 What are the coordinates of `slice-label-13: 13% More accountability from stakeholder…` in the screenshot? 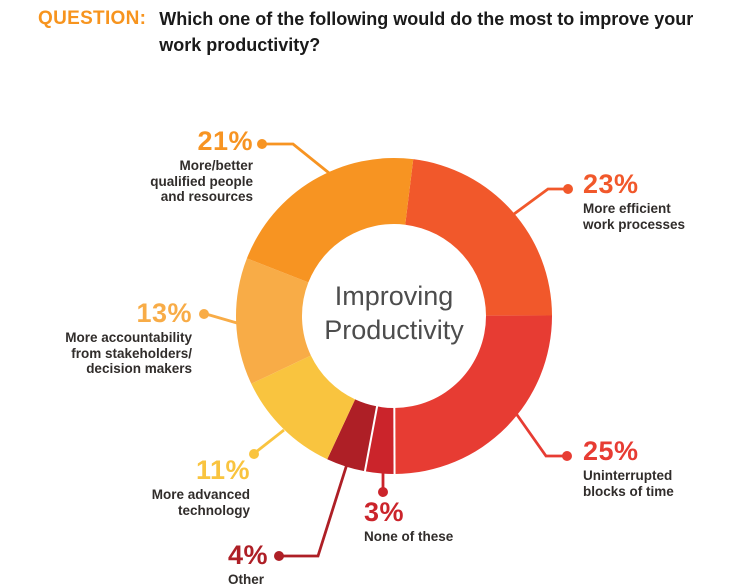 It's located at (128, 338).